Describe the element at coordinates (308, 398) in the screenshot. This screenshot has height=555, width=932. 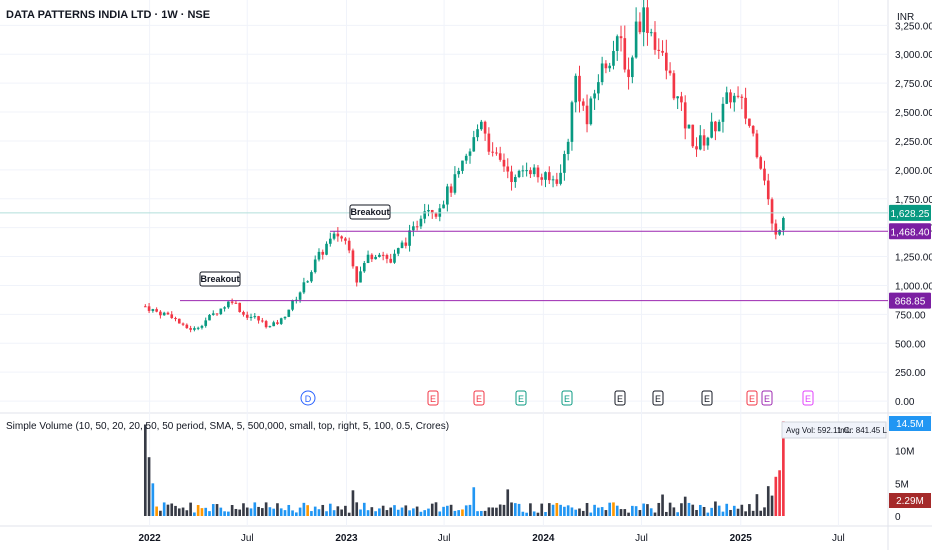
I see `dividend-marker` at that location.